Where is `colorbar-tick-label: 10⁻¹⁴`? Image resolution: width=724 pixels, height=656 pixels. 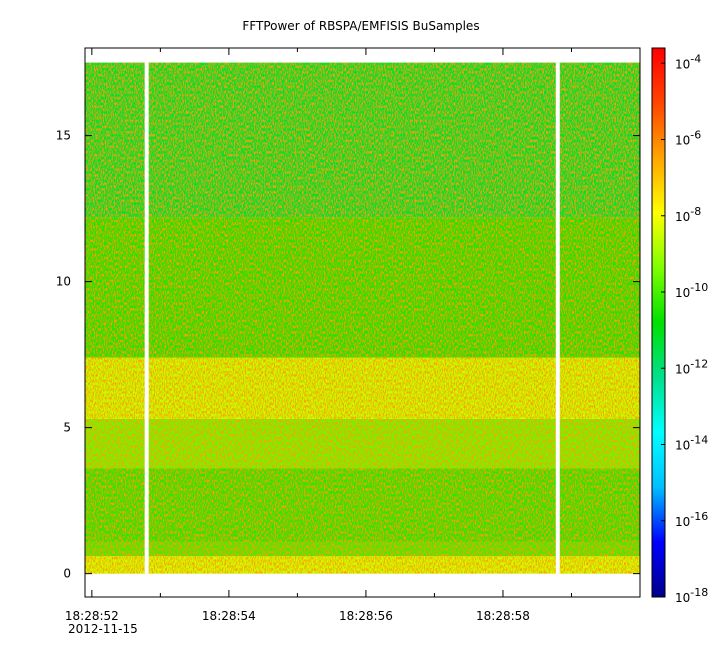 colorbar-tick-label: 10⁻¹⁴ is located at coordinates (691, 443).